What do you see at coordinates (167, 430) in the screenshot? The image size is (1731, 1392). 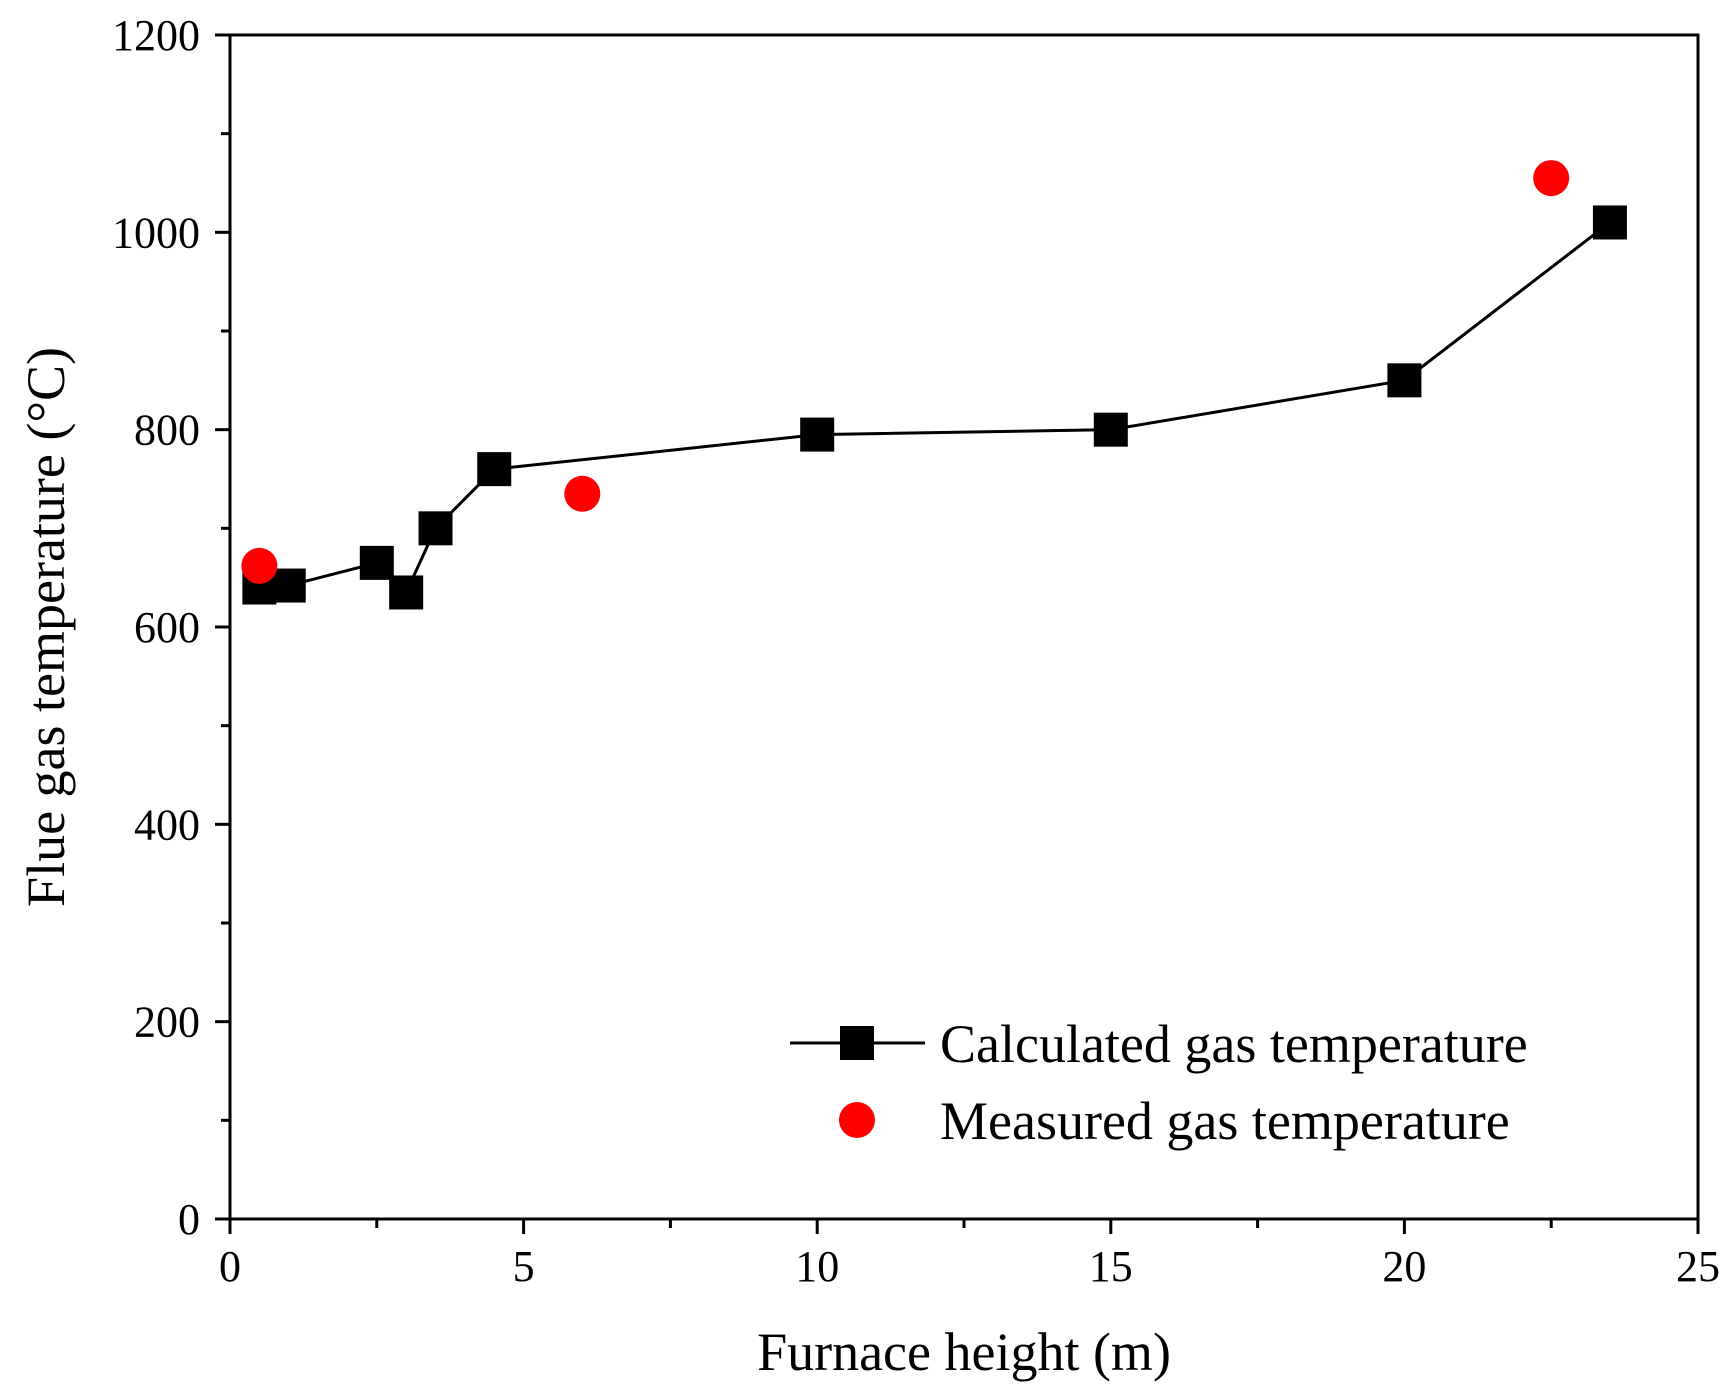 I see `y-tick-label: 800` at bounding box center [167, 430].